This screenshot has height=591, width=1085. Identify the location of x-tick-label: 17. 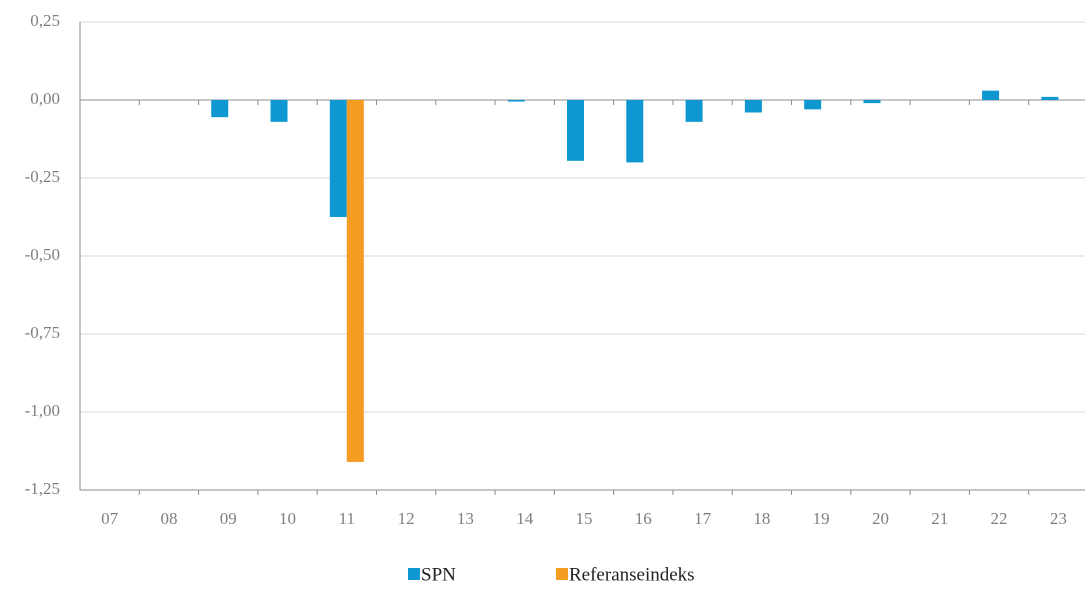
(703, 518).